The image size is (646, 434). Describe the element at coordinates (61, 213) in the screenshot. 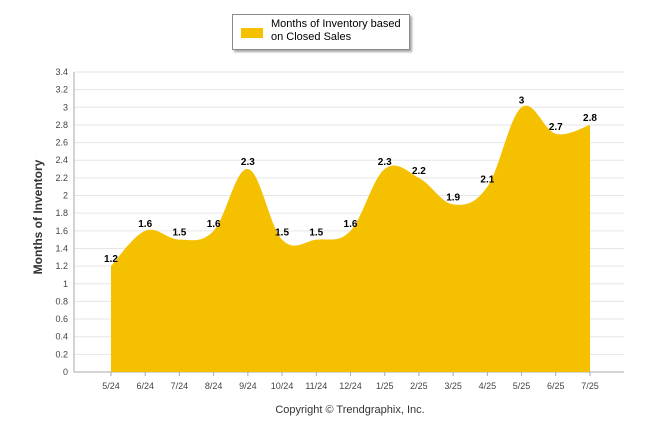

I see `y-tick-label: 1.8` at that location.